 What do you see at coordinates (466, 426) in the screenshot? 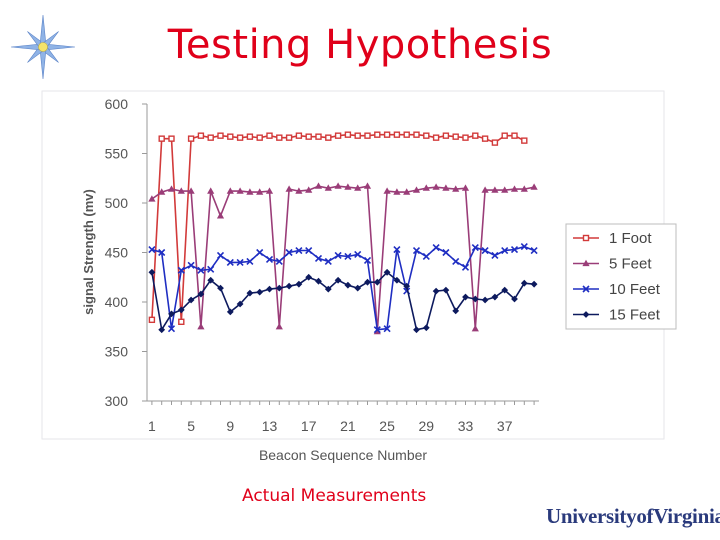
I see `x-tick-label: 33` at bounding box center [466, 426].